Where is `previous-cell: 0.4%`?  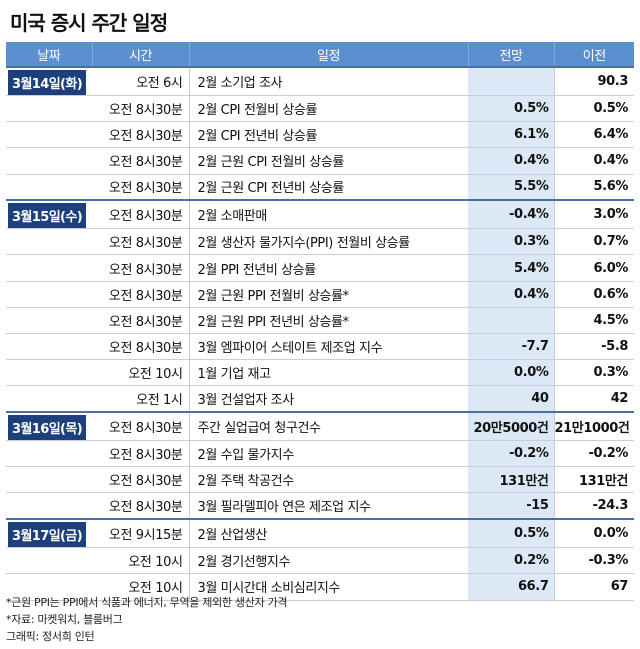 previous-cell: 0.4% is located at coordinates (593, 161).